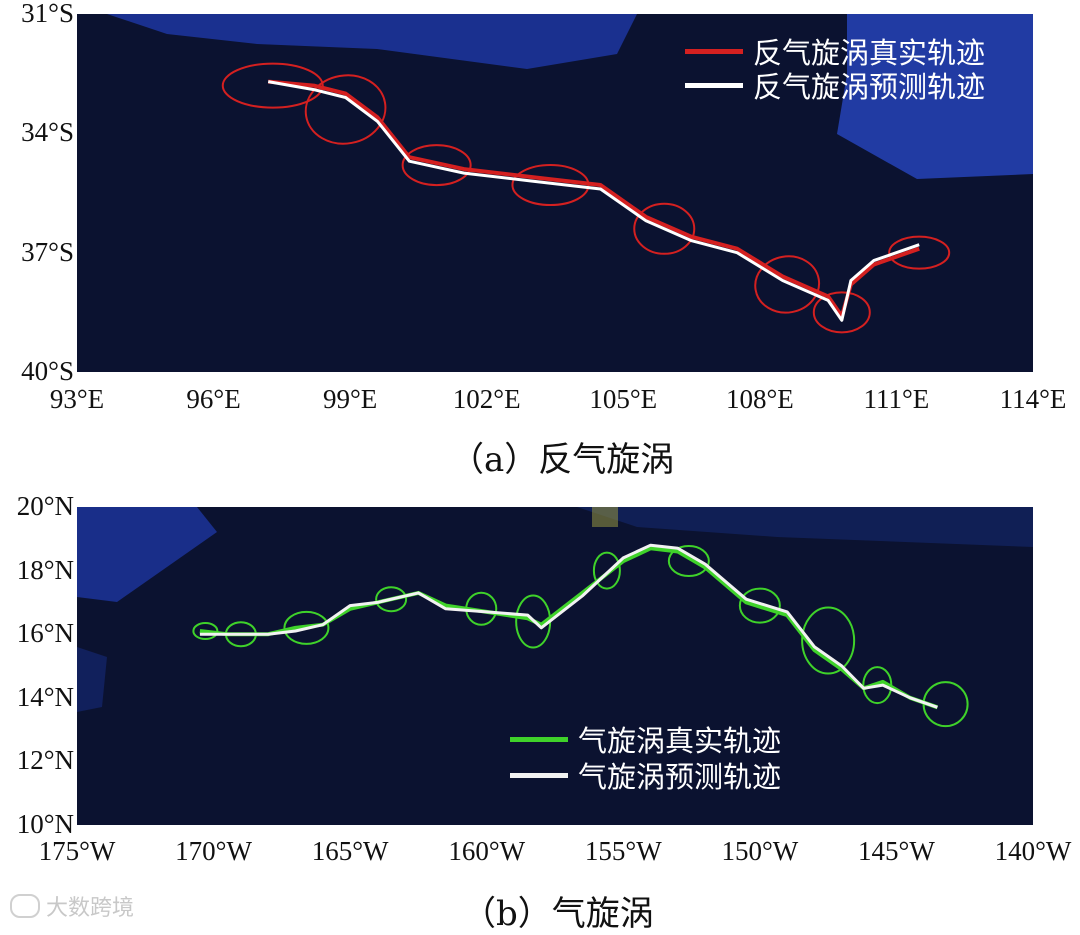 Image resolution: width=1080 pixels, height=935 pixels. I want to click on legend-a-true: 反气旋涡真实轨迹, so click(835, 51).